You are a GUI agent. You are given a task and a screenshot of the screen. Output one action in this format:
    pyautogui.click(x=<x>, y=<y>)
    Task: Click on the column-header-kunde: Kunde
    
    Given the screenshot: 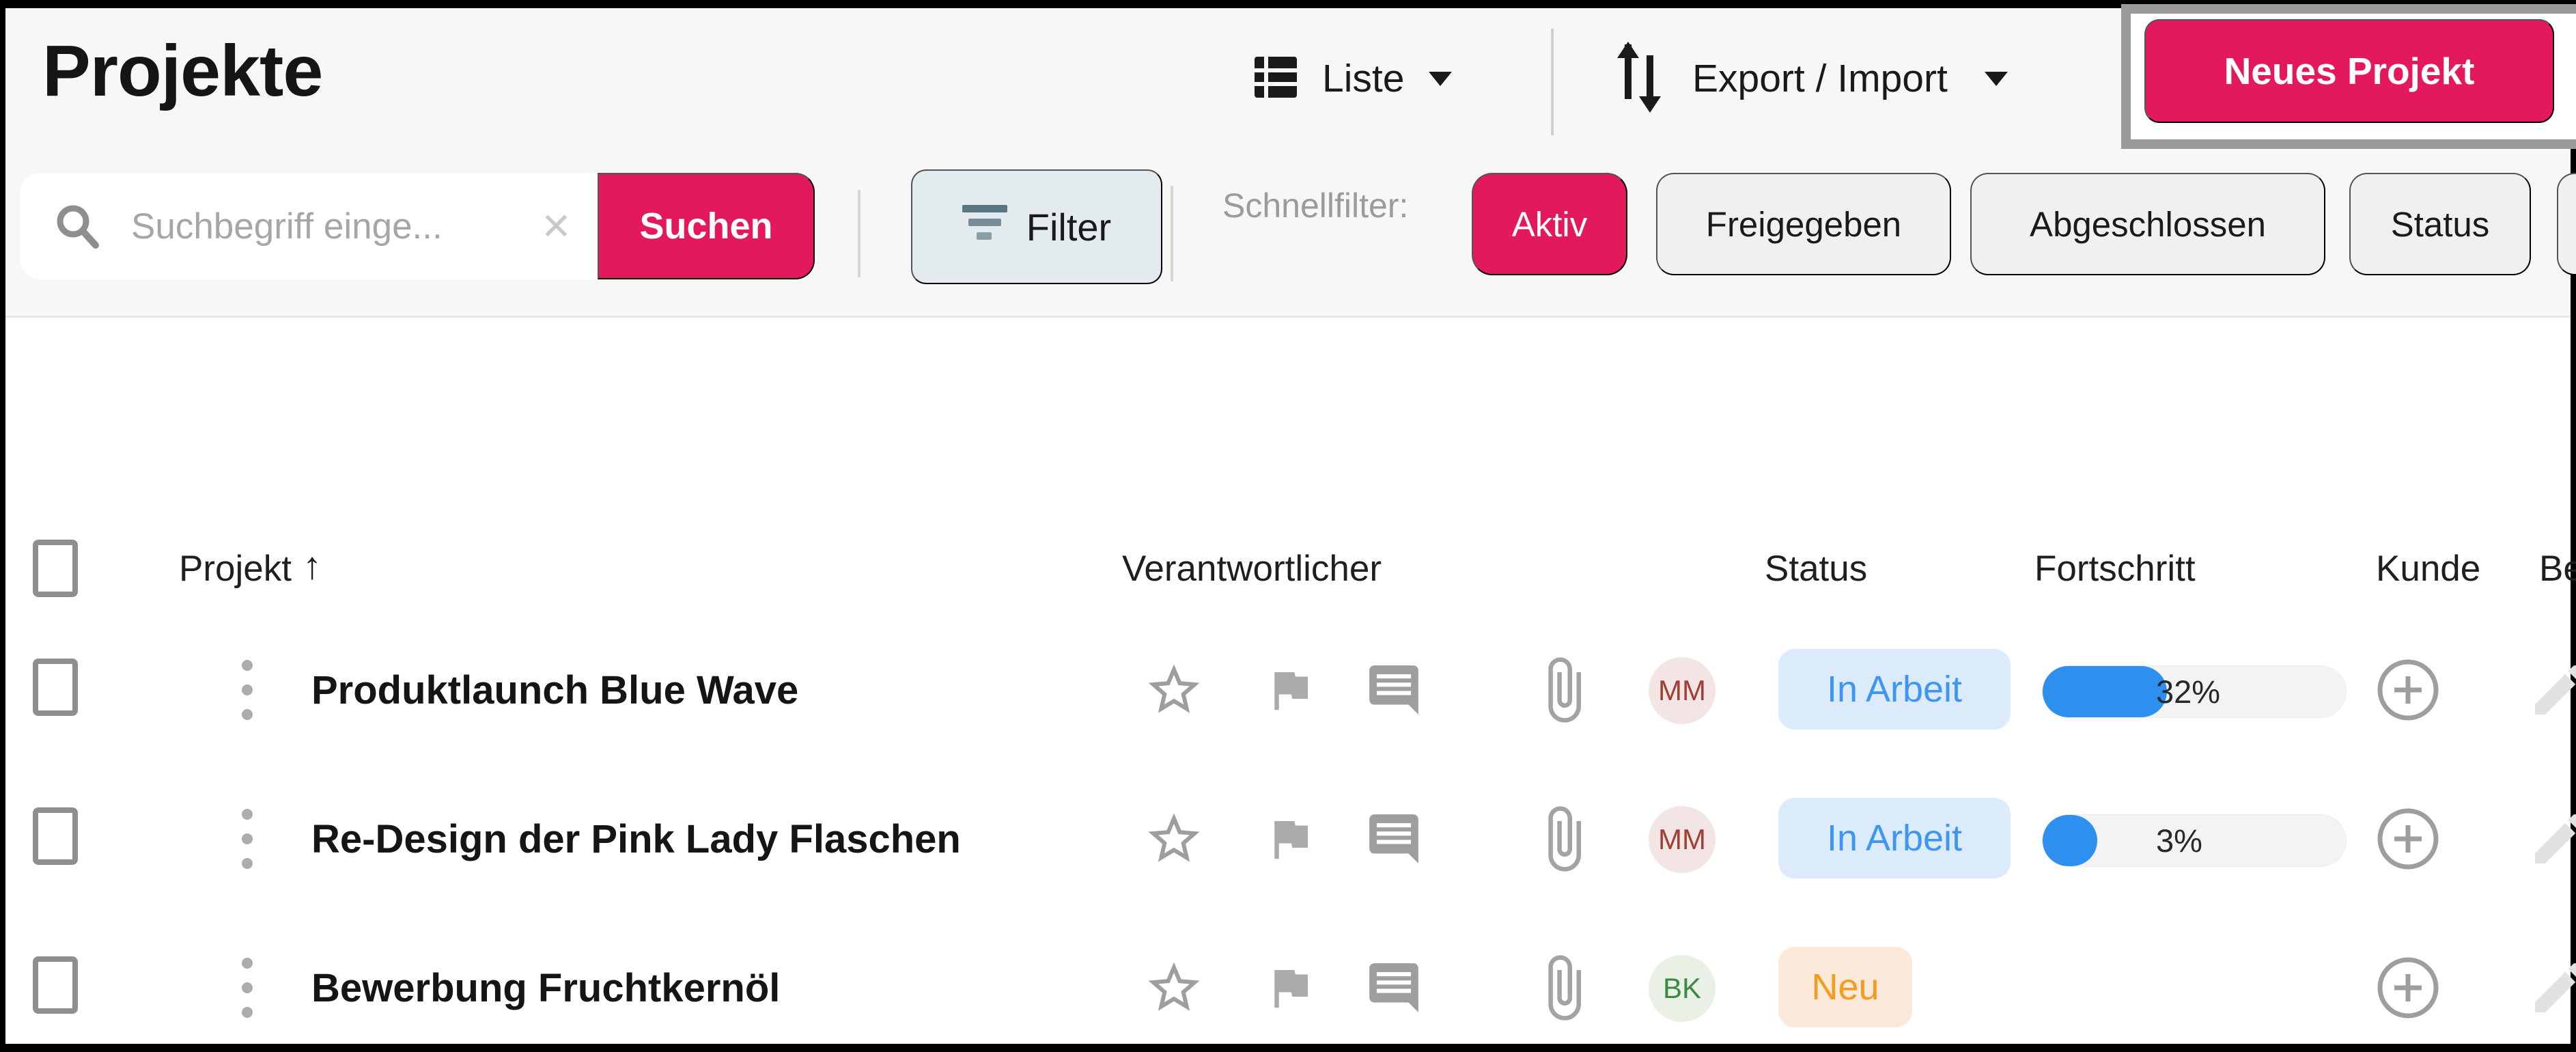 What is the action you would take?
    pyautogui.click(x=2428, y=568)
    